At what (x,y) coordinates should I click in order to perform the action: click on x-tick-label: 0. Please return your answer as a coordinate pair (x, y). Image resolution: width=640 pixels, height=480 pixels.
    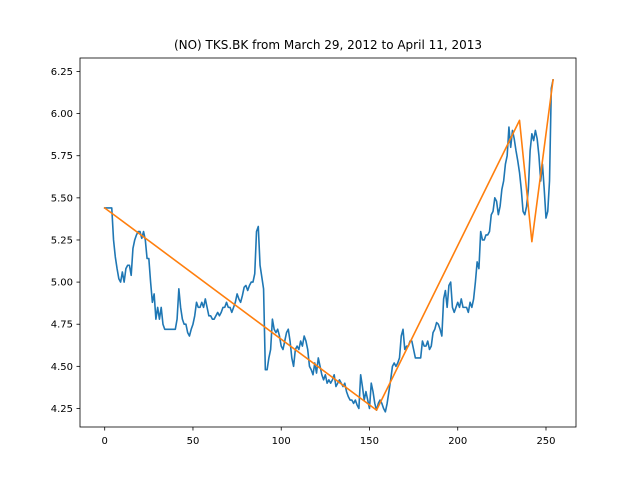
    Looking at the image, I should click on (105, 441).